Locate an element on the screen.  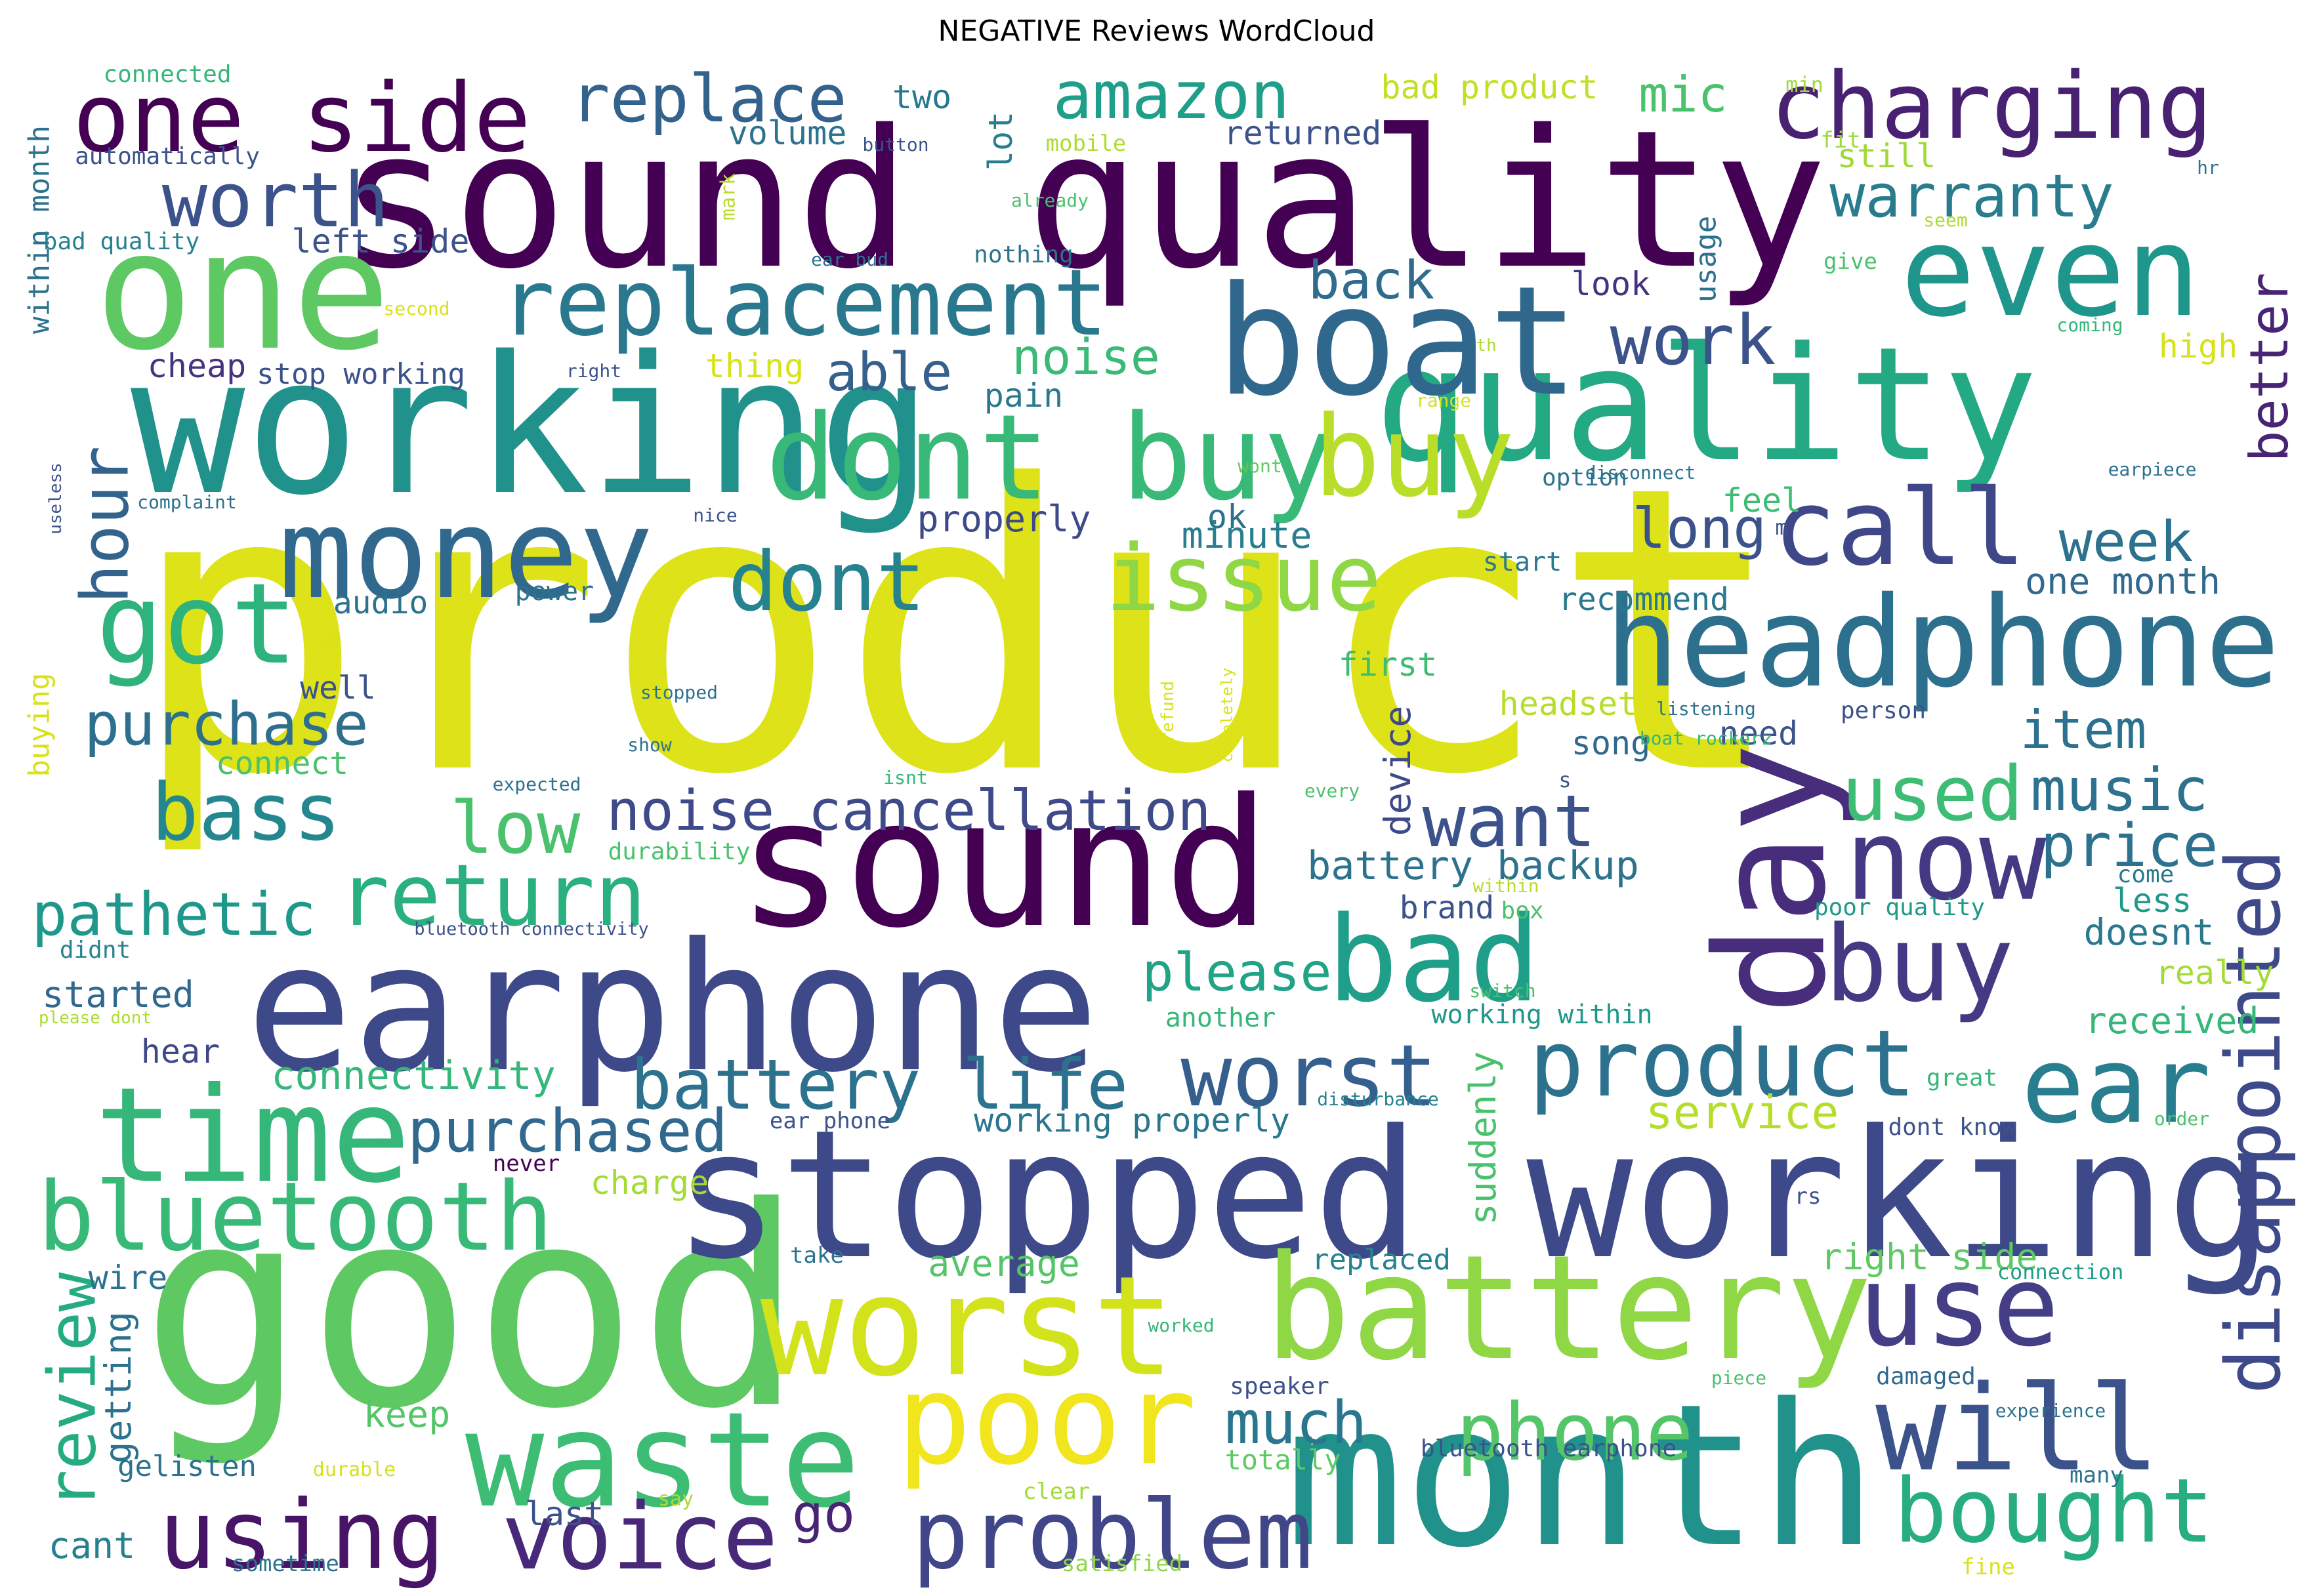
word-power: power is located at coordinates (554, 592).